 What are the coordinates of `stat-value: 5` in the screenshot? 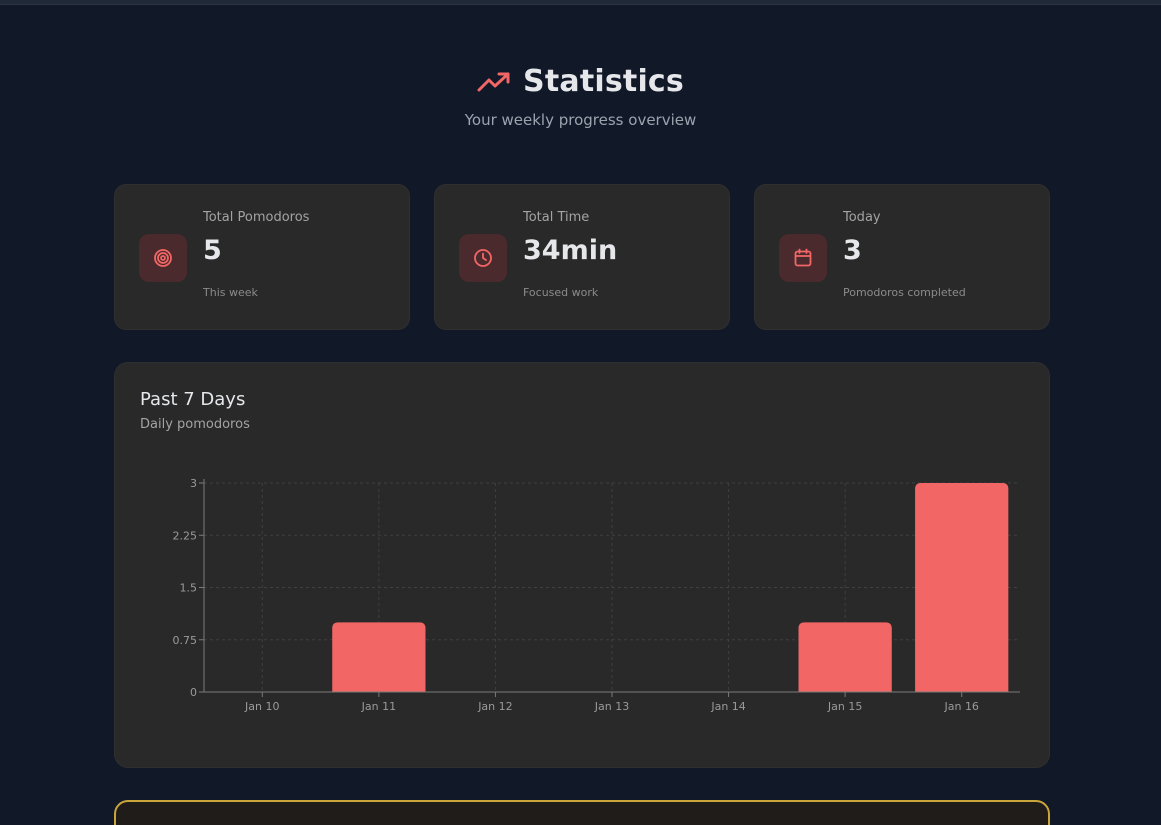 It's located at (212, 250).